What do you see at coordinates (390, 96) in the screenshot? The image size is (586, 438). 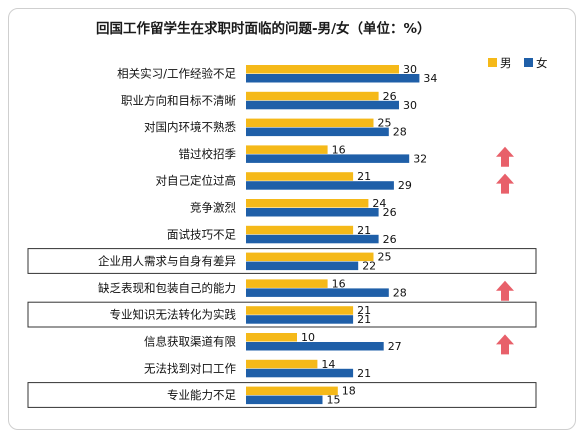 I see `value-label-male: 26` at bounding box center [390, 96].